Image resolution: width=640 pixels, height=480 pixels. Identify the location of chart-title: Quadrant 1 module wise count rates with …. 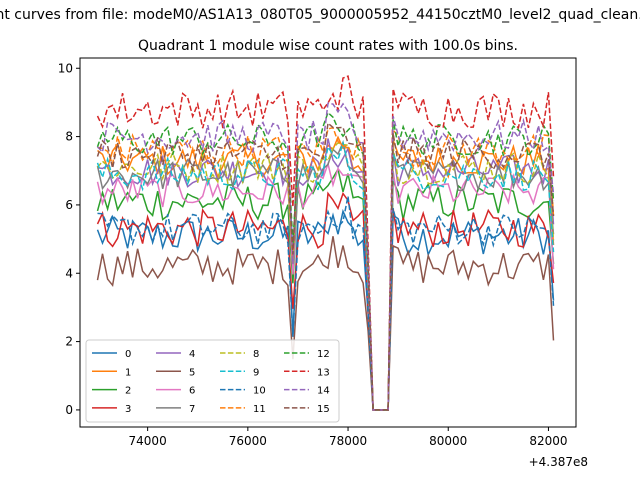
(328, 46).